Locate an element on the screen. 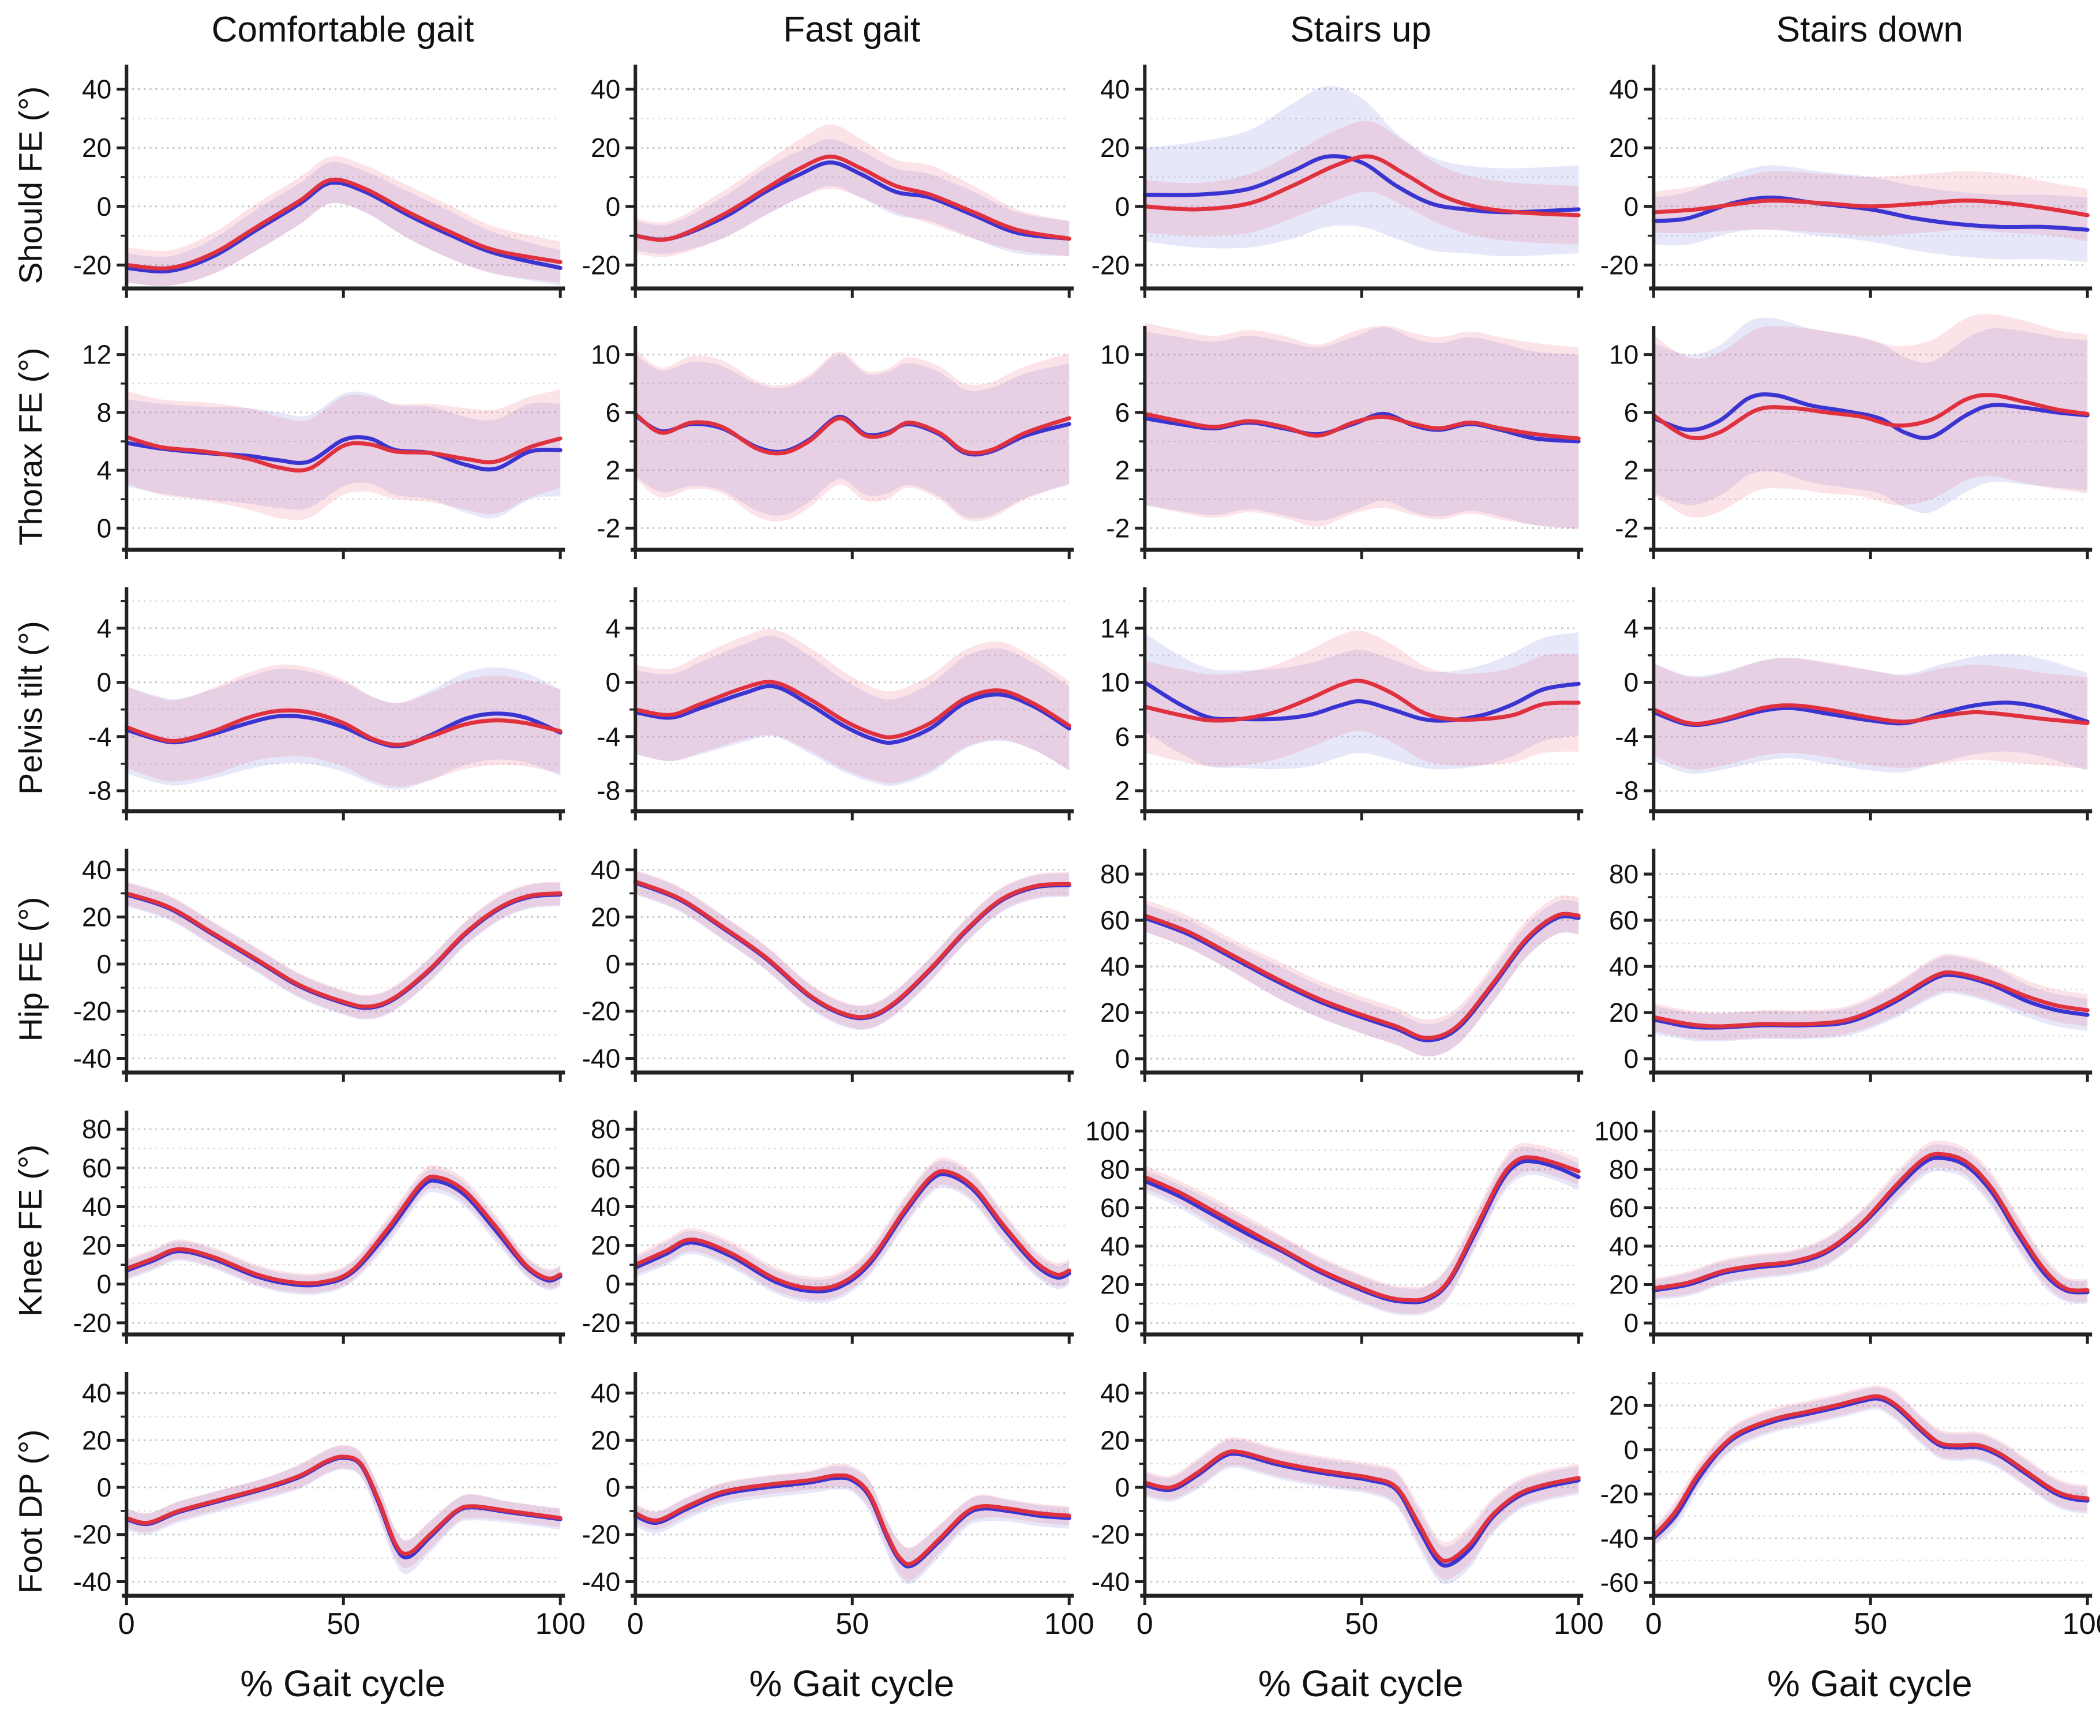 The width and height of the screenshot is (2100, 1736). row-label-text: Should FE (°) is located at coordinates (31, 185).